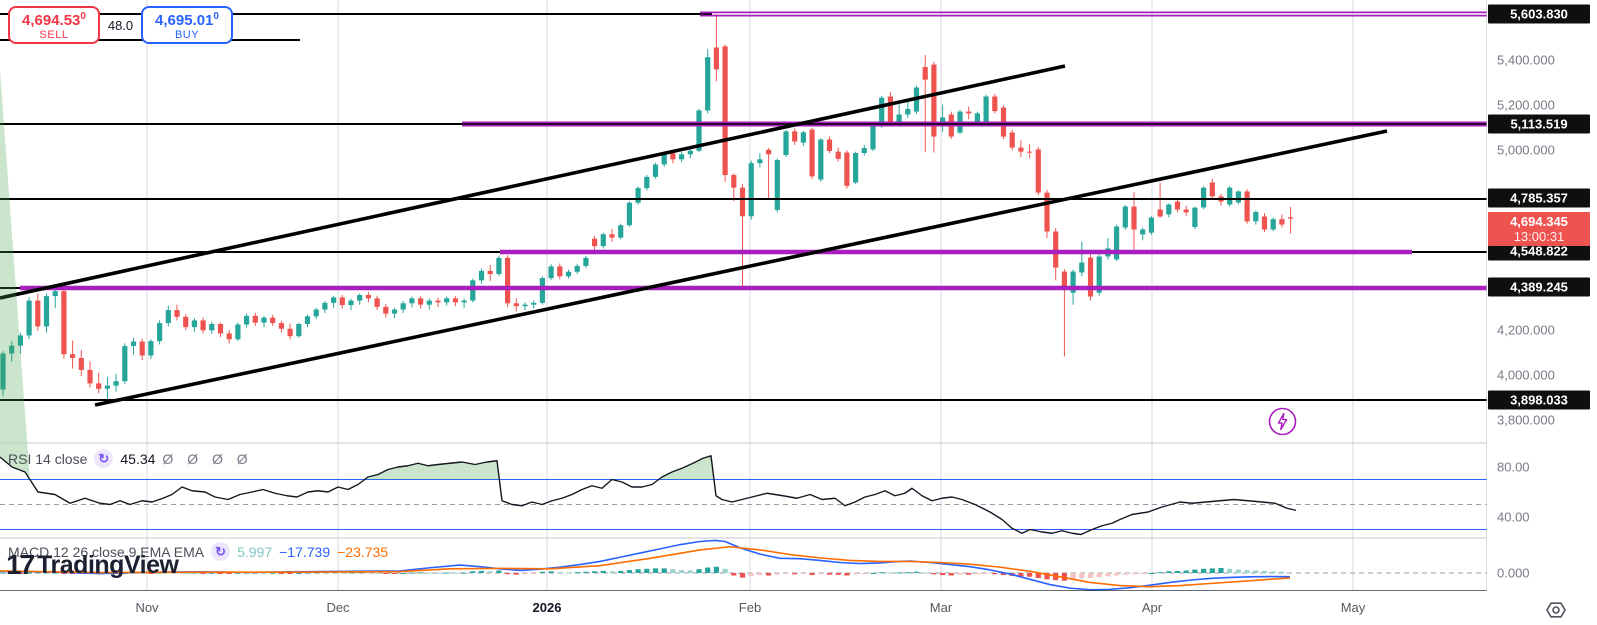 The height and width of the screenshot is (625, 1597). Describe the element at coordinates (255, 551) in the screenshot. I see `macd-hist-value: 5.997` at that location.